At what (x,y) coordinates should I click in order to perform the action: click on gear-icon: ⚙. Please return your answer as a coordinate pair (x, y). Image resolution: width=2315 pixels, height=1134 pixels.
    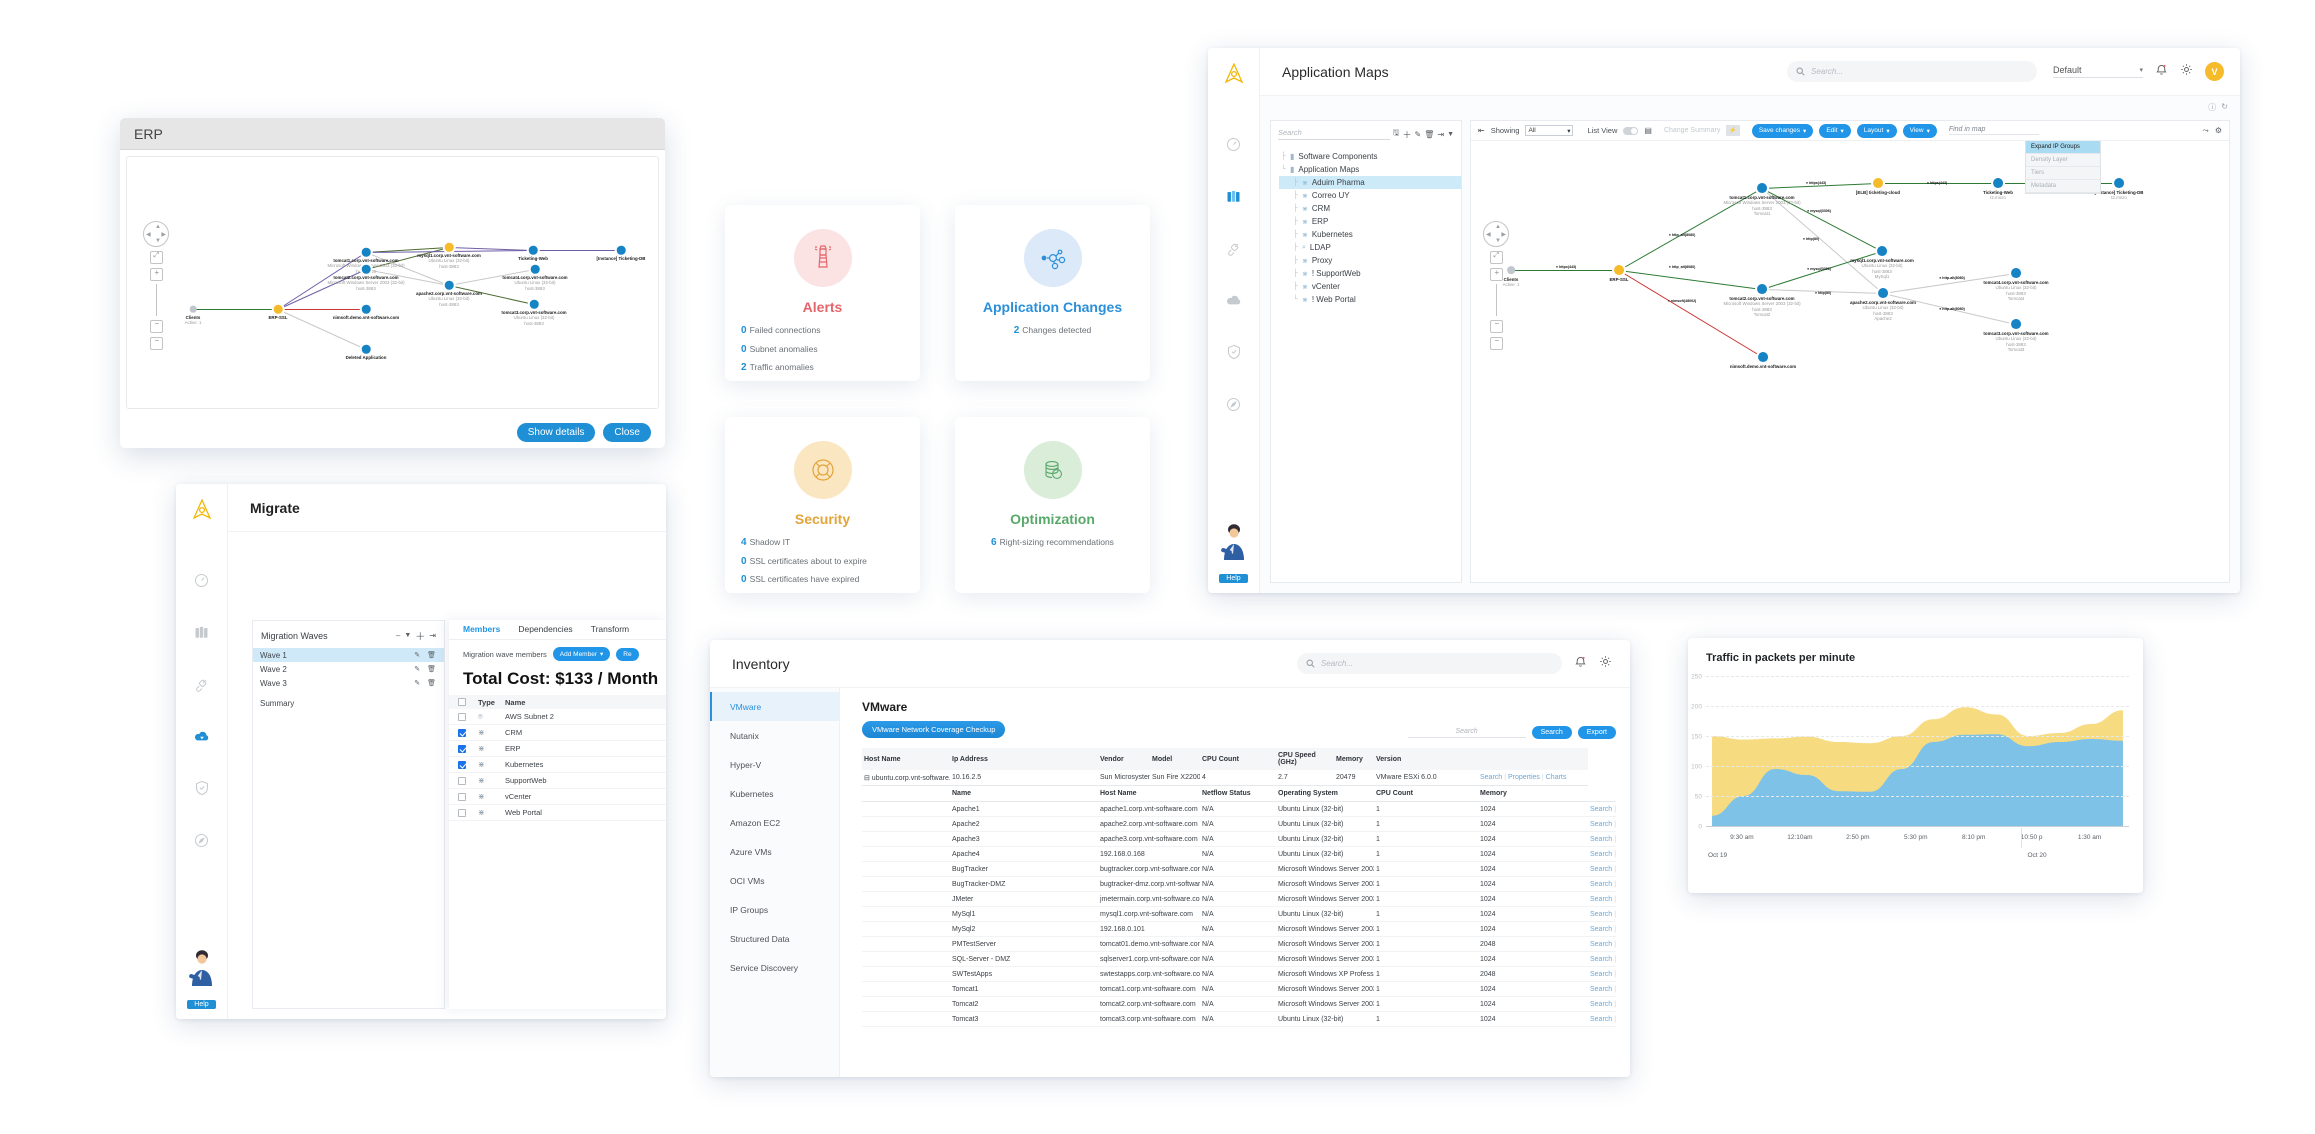
    Looking at the image, I should click on (2218, 130).